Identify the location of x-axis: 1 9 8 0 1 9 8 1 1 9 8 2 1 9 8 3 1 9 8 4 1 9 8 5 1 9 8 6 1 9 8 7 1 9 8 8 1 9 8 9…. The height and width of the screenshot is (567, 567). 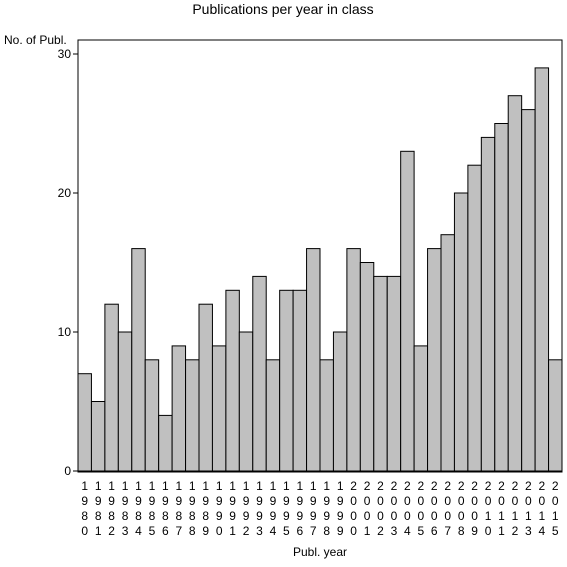
(320, 508).